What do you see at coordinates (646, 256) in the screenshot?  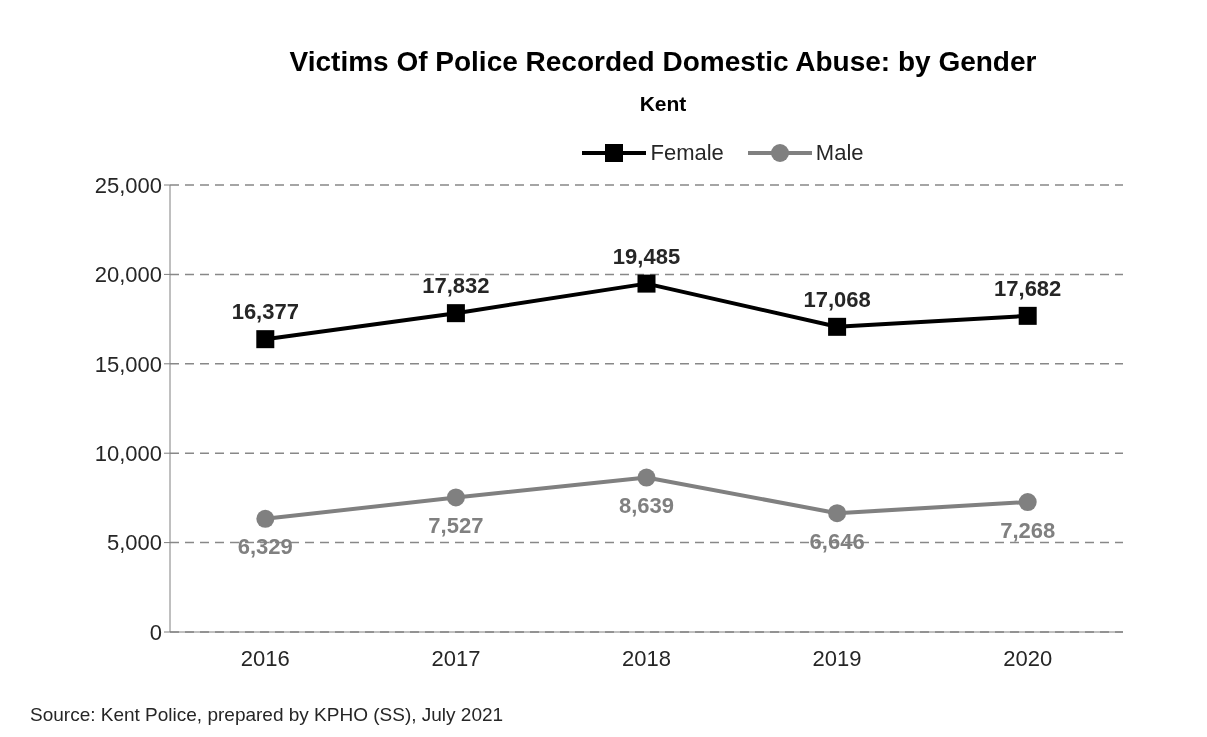 I see `data-label: 19,485` at bounding box center [646, 256].